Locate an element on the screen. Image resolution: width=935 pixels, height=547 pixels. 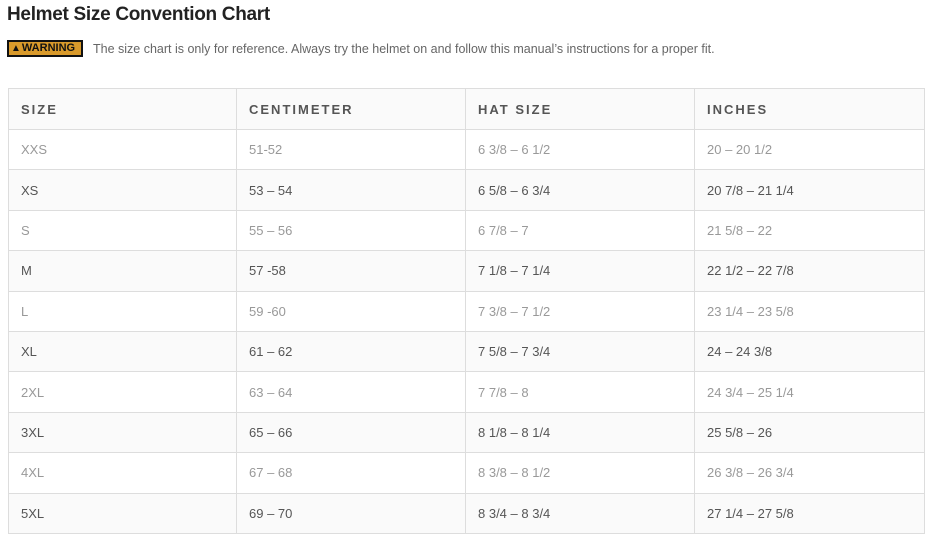
cell-size: 4XL is located at coordinates (122, 473).